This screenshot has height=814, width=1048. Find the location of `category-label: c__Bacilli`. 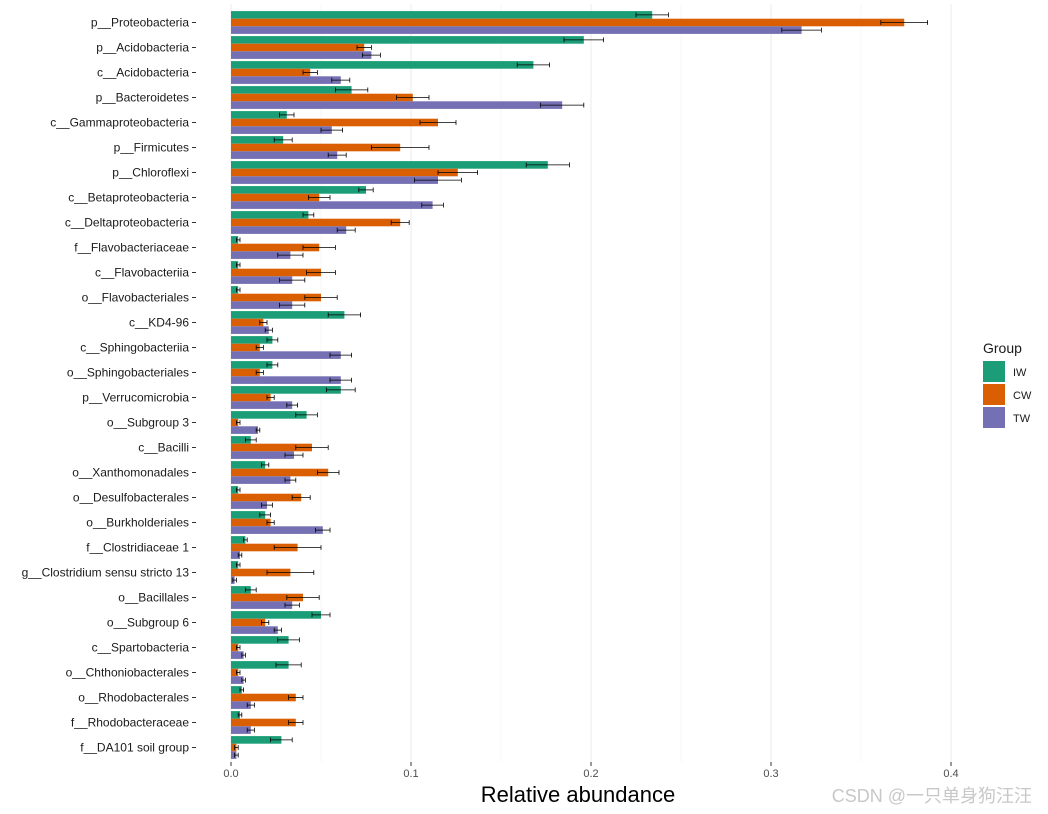

category-label: c__Bacilli is located at coordinates (163, 448).